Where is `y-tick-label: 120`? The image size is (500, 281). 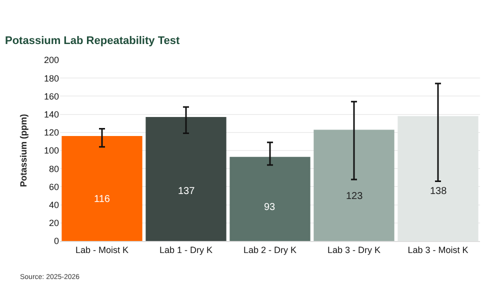
y-tick-label: 120 is located at coordinates (51, 133).